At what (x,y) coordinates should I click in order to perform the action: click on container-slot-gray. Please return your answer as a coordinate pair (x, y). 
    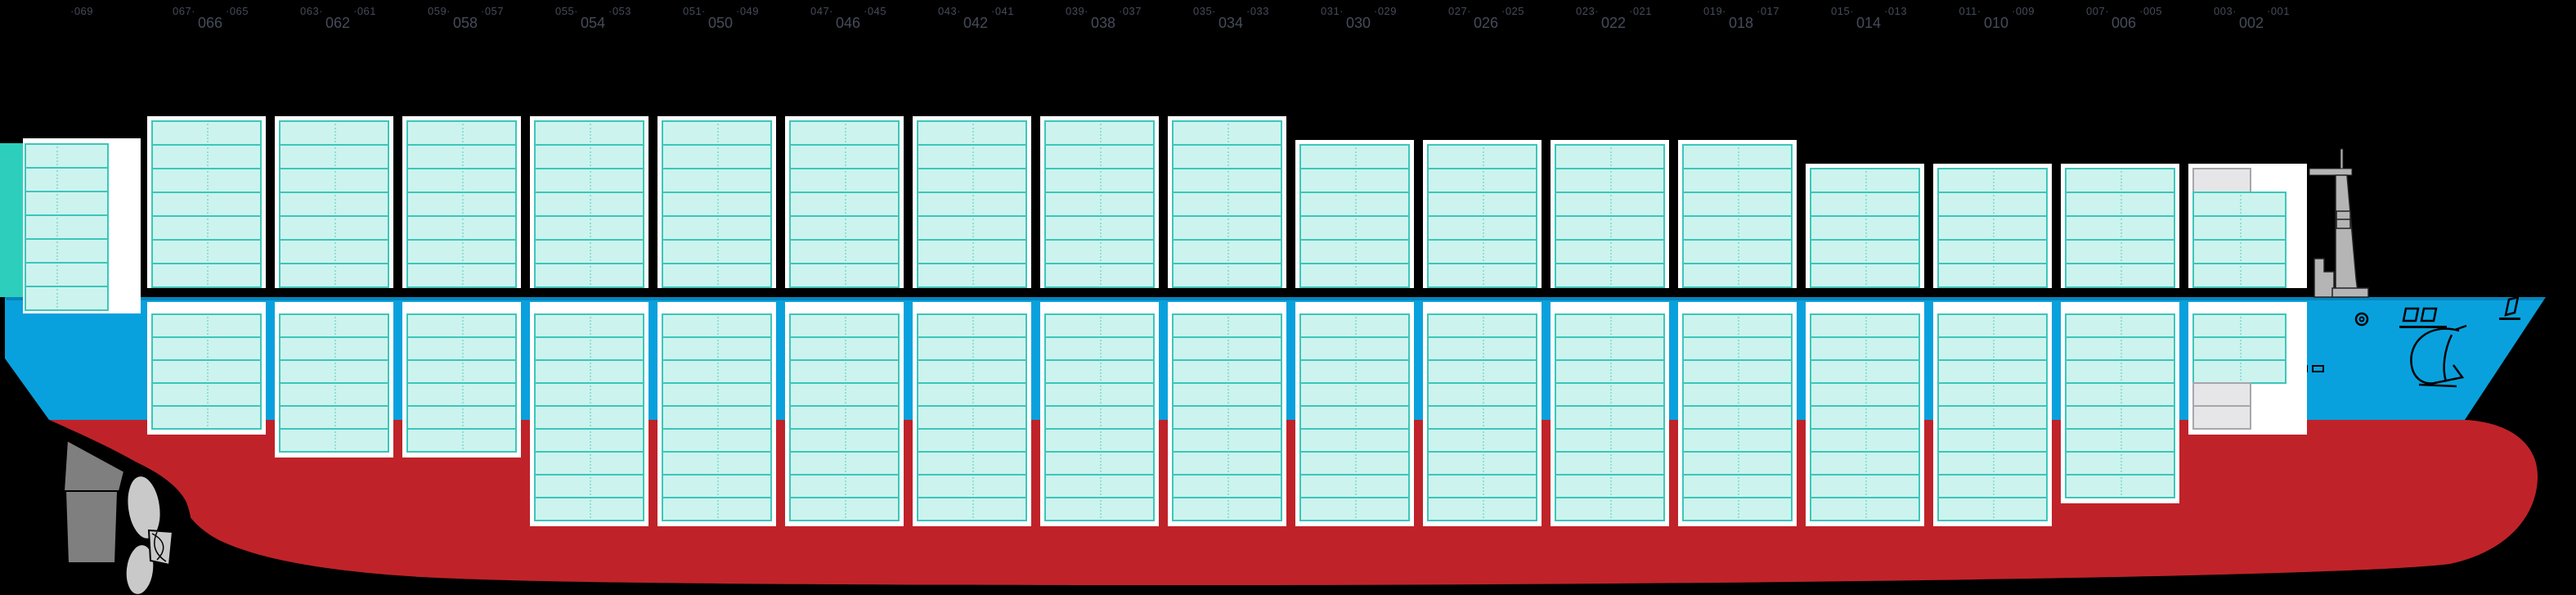
    Looking at the image, I should click on (2221, 181).